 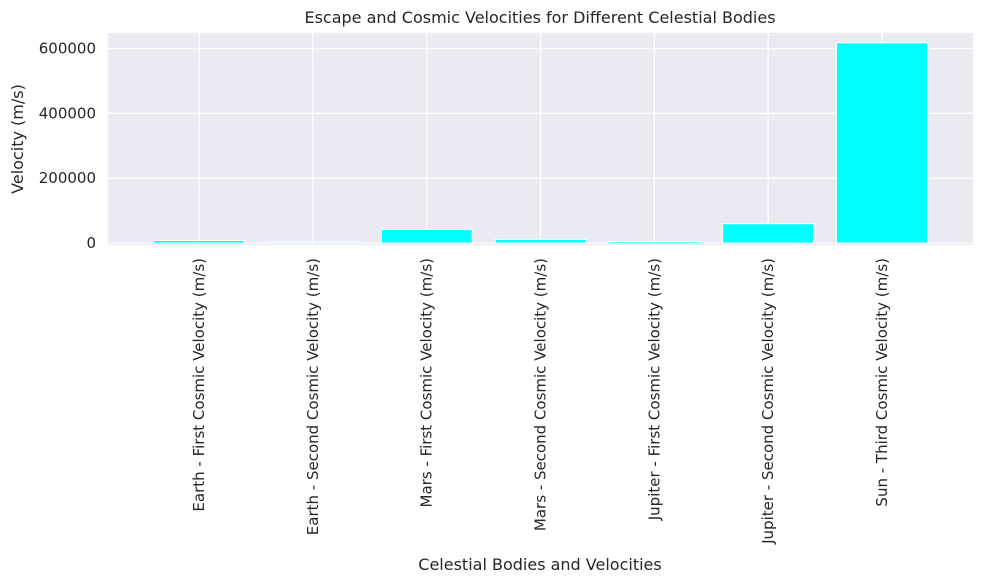 What do you see at coordinates (67, 49) in the screenshot?
I see `y-tick-label: 600000` at bounding box center [67, 49].